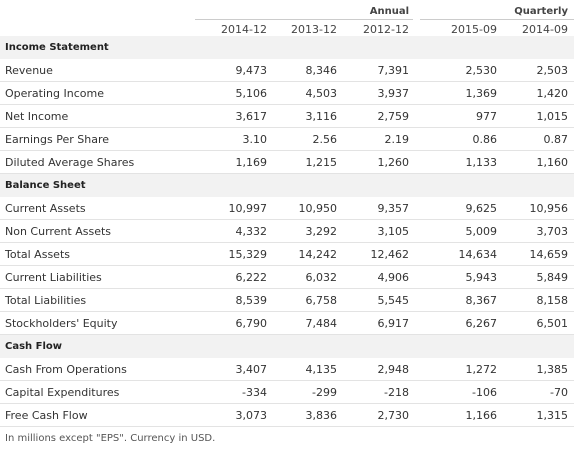  Describe the element at coordinates (57, 139) in the screenshot. I see `row-label: Earnings Per Share` at that location.